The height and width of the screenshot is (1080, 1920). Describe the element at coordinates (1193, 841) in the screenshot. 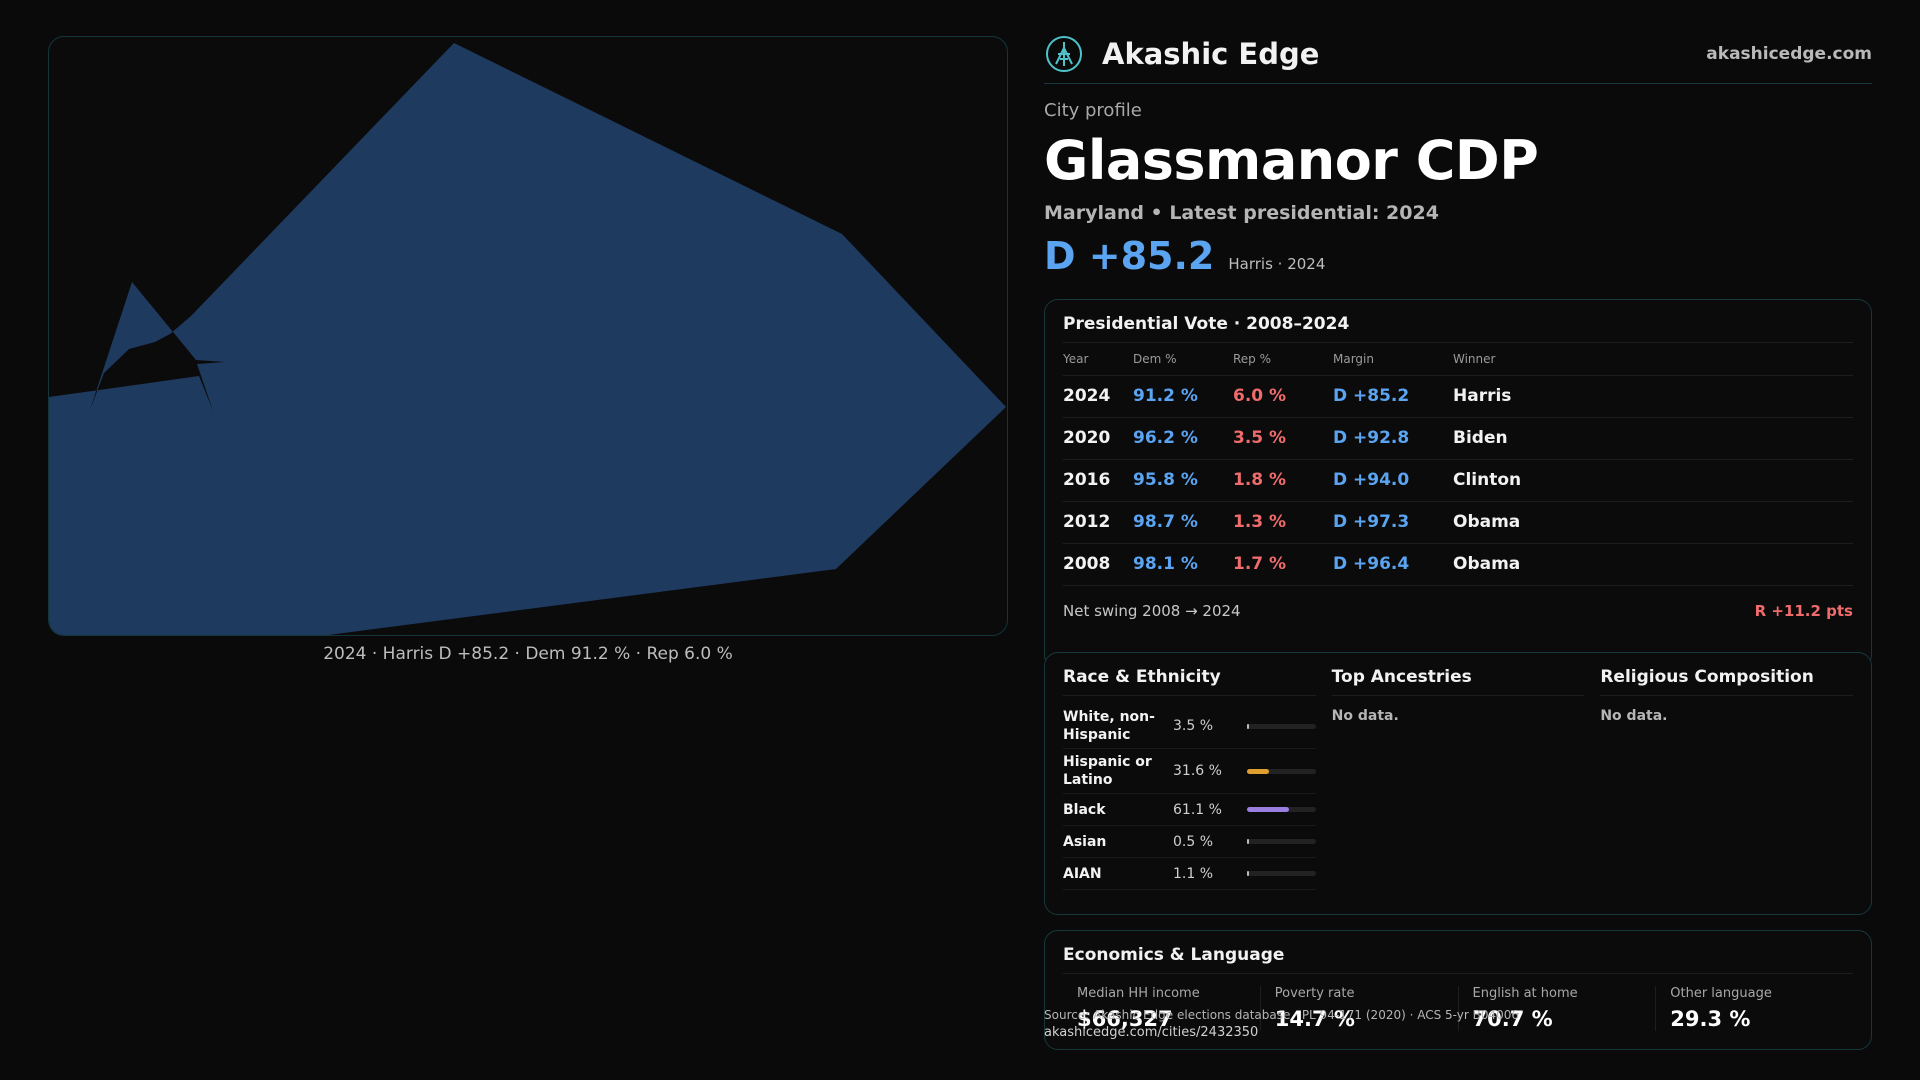

I see `race-value: 0.5 %` at that location.